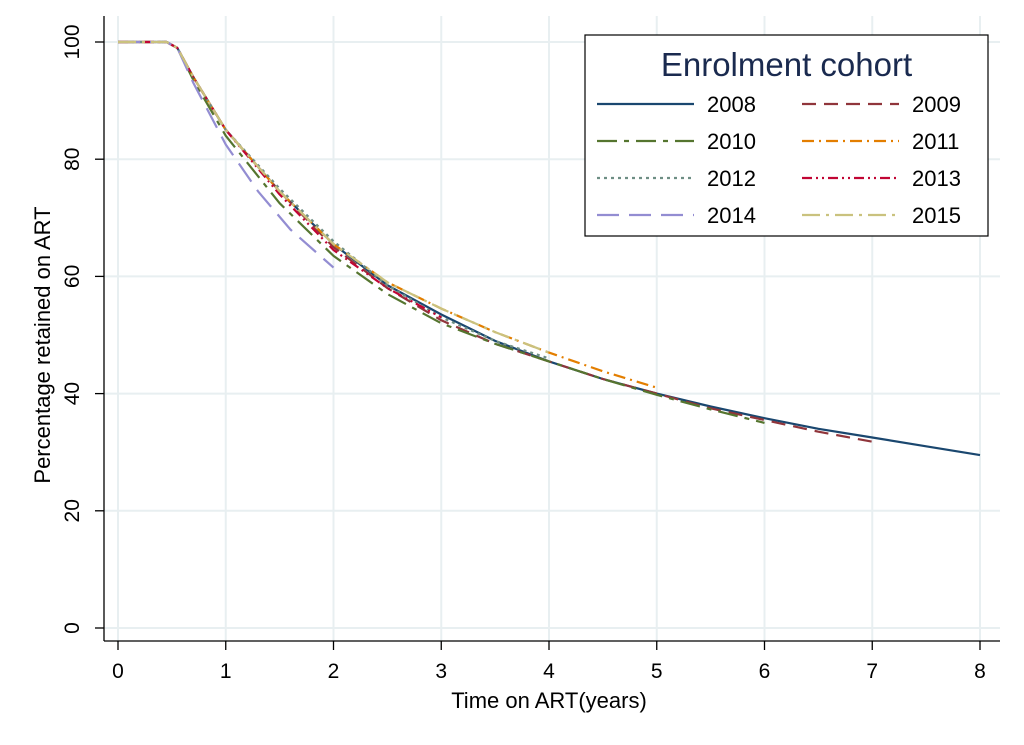  What do you see at coordinates (118, 671) in the screenshot?
I see `x-tick-label: 0` at bounding box center [118, 671].